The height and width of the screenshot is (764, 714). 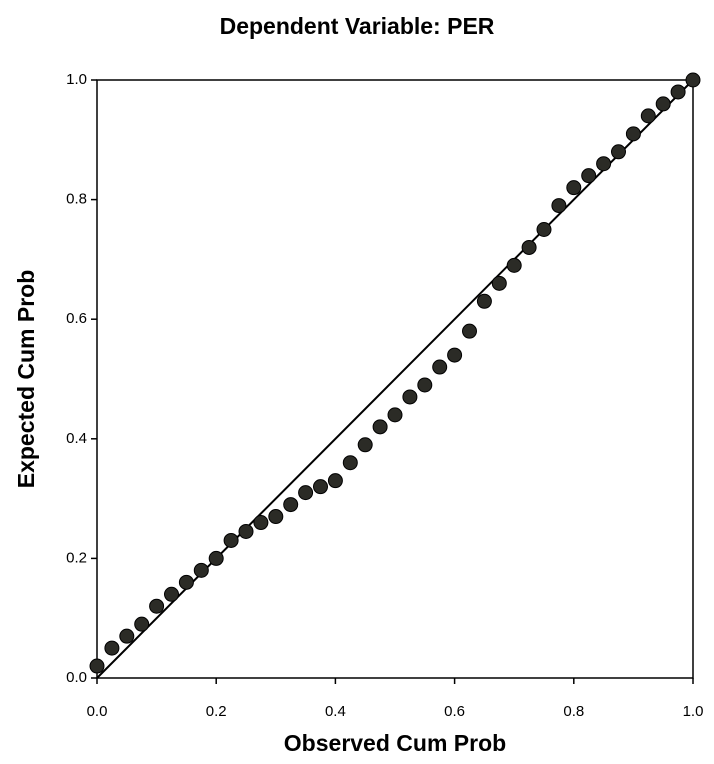 What do you see at coordinates (693, 711) in the screenshot?
I see `x-tick-label: 1.0` at bounding box center [693, 711].